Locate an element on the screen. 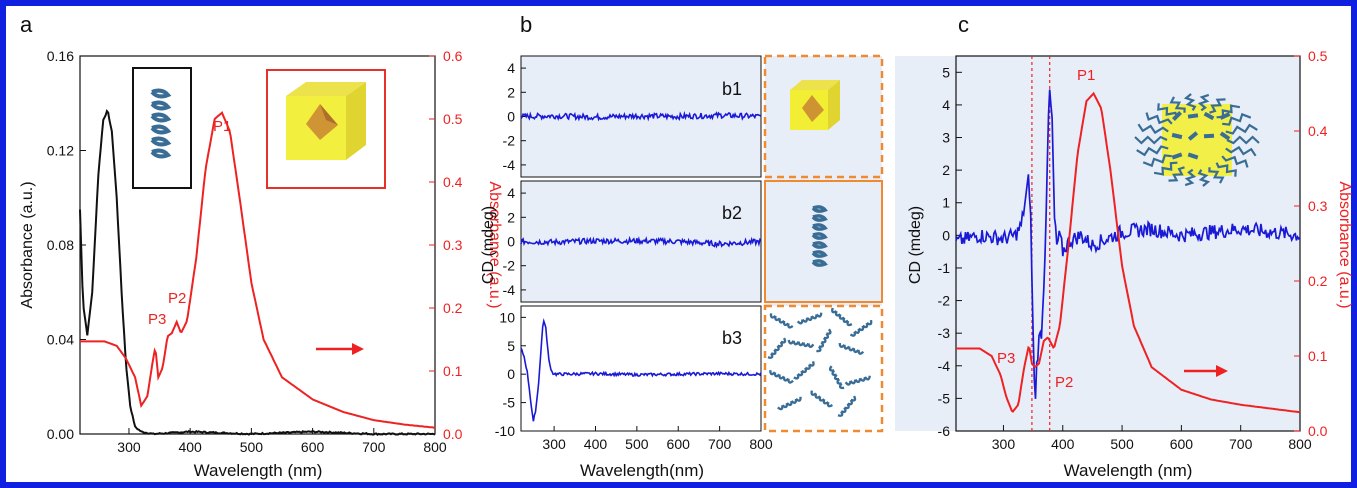  y2-tick-label: 0.4 is located at coordinates (453, 182).